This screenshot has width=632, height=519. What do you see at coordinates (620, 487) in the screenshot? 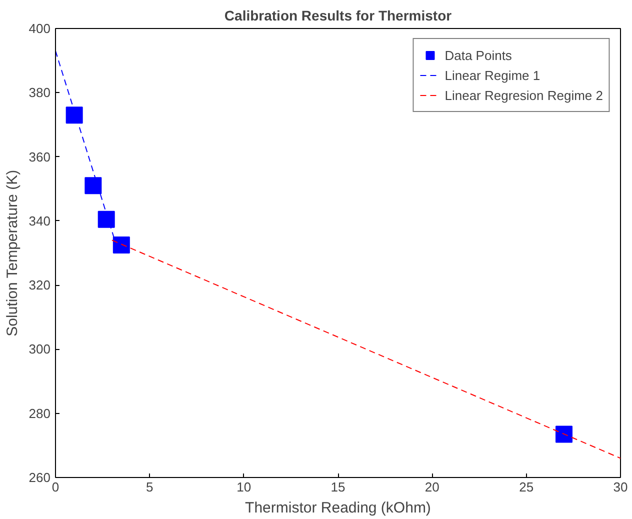
I see `x-tick-label: 30` at bounding box center [620, 487].